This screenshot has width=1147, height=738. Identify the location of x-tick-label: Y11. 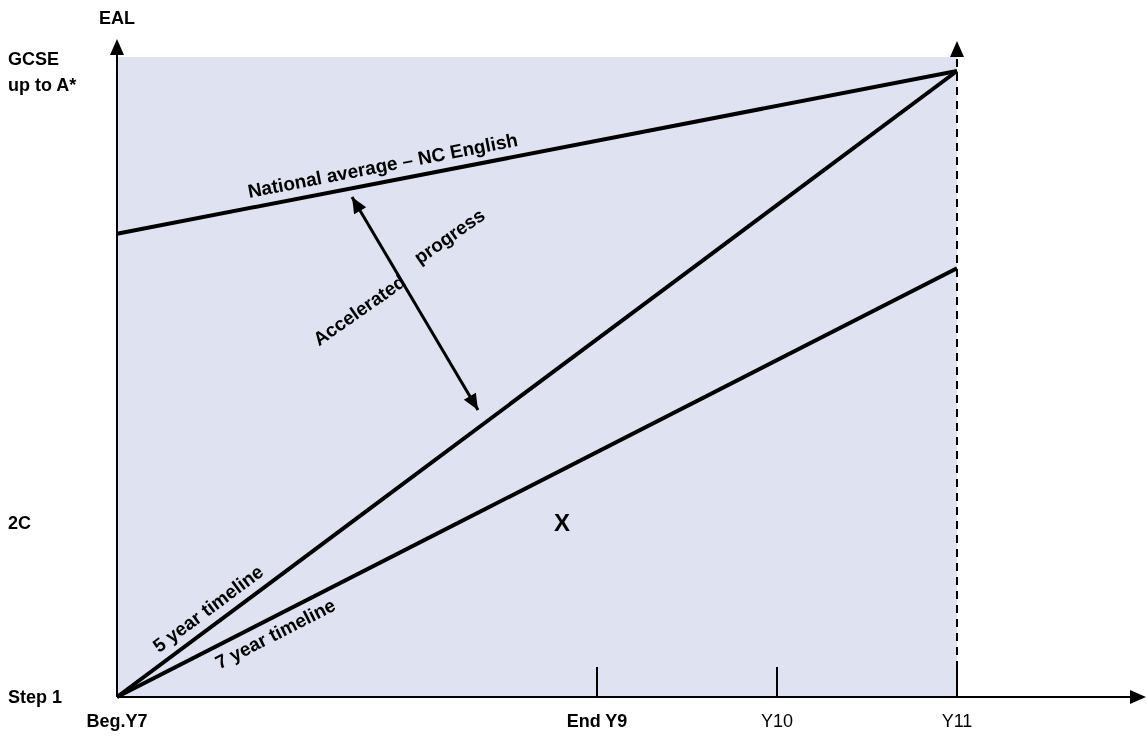
(957, 721).